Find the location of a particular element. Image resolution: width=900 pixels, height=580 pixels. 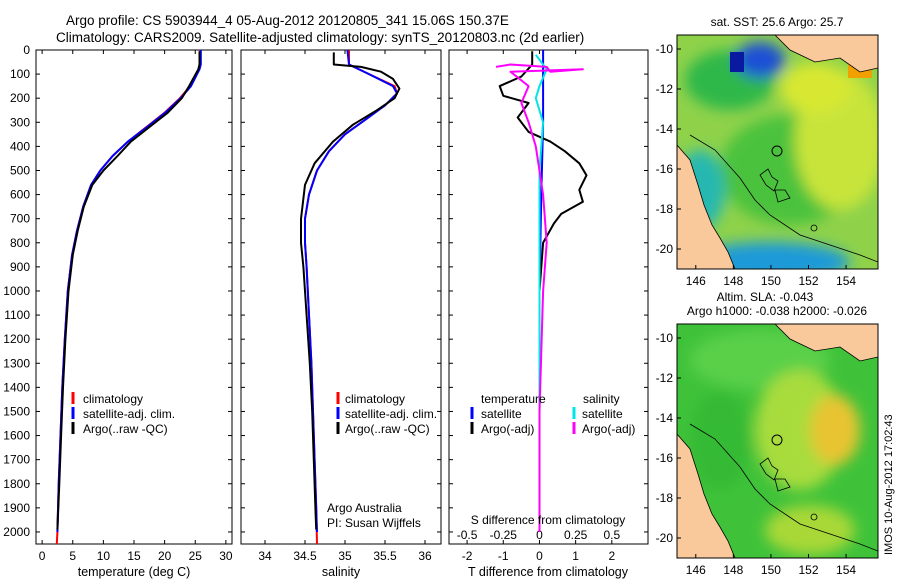

x-tick-label: 5 is located at coordinates (72, 556).